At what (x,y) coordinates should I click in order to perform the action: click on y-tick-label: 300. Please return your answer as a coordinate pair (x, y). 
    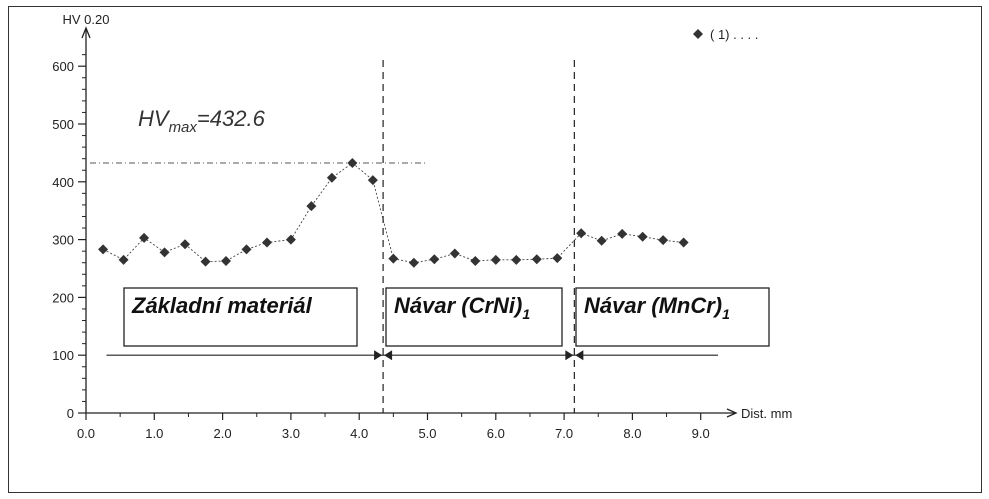
    Looking at the image, I should click on (63, 240).